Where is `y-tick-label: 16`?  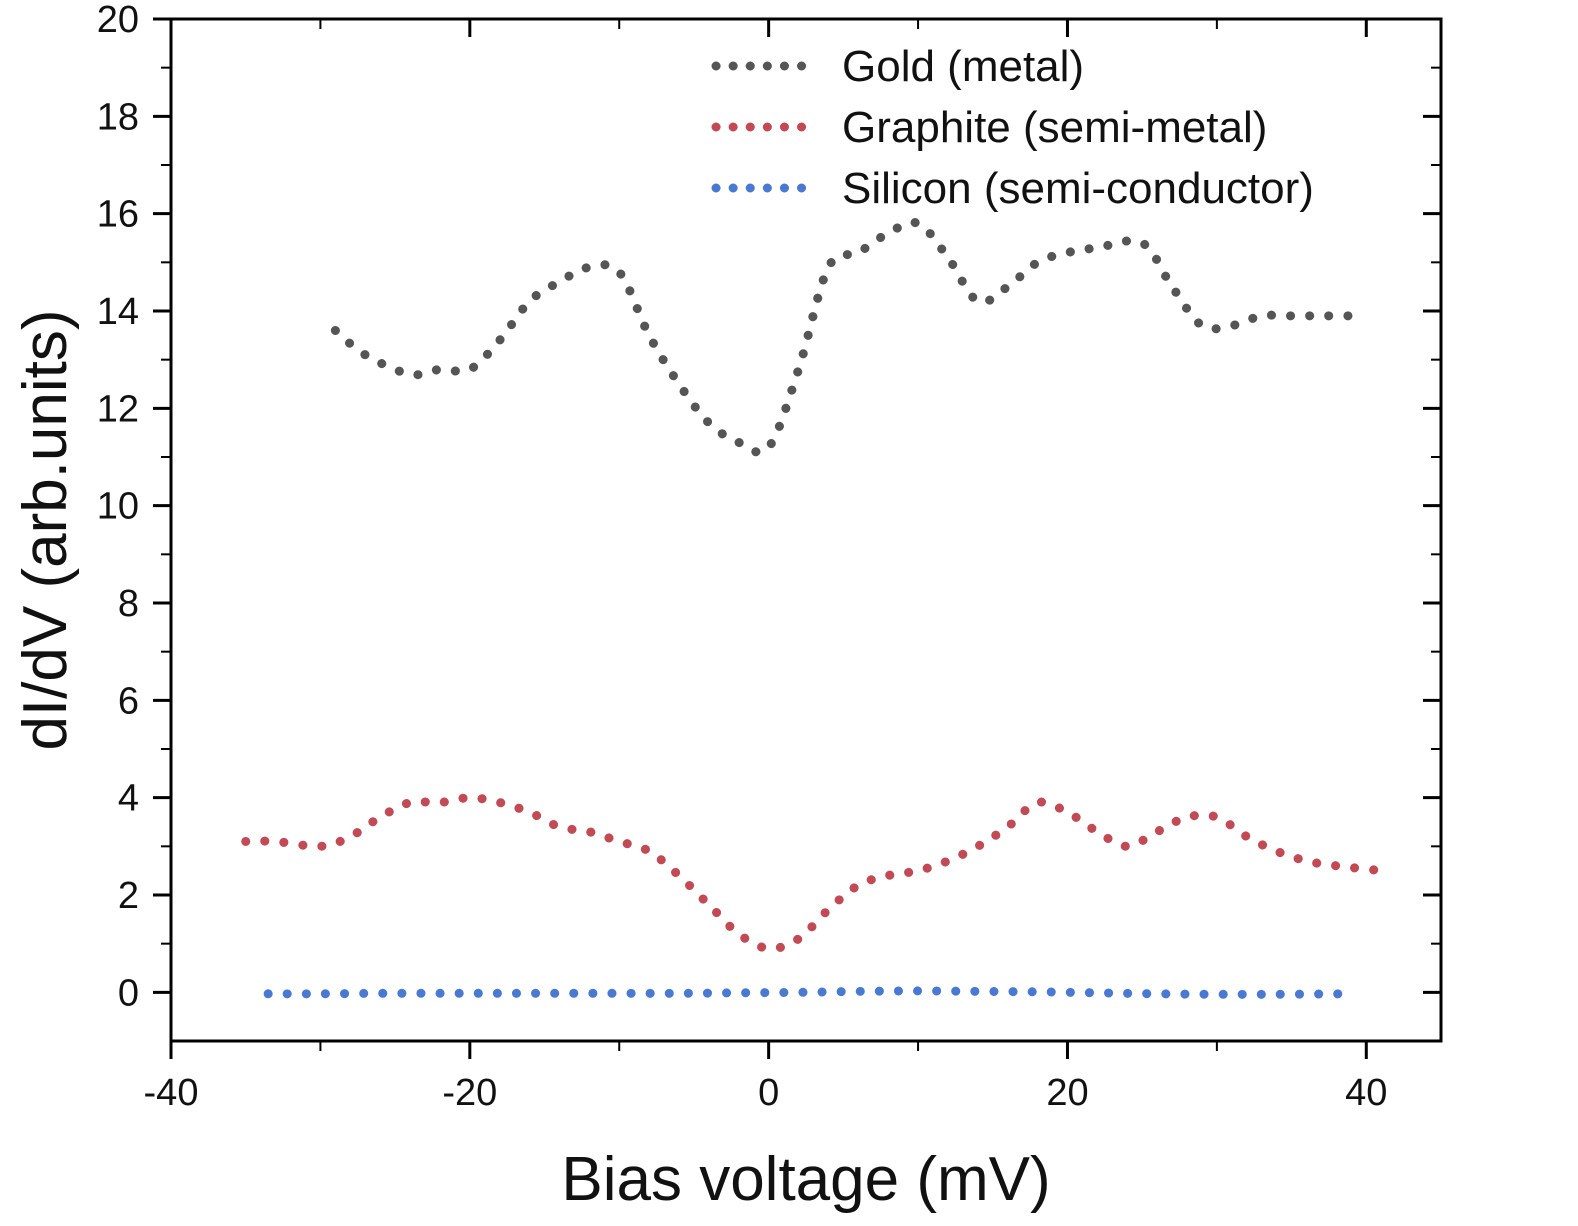 y-tick-label: 16 is located at coordinates (118, 215).